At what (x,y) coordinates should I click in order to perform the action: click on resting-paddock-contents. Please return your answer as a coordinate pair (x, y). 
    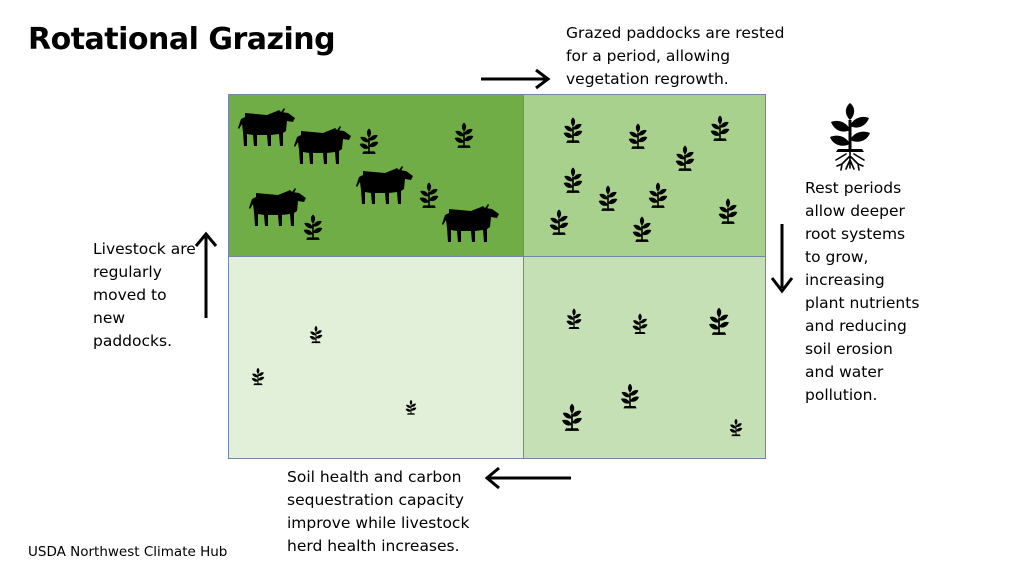
    Looking at the image, I should click on (643, 178).